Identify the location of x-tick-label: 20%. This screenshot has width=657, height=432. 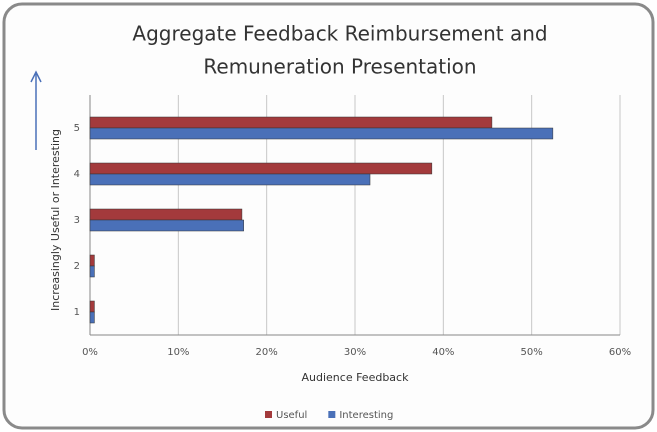
(267, 352).